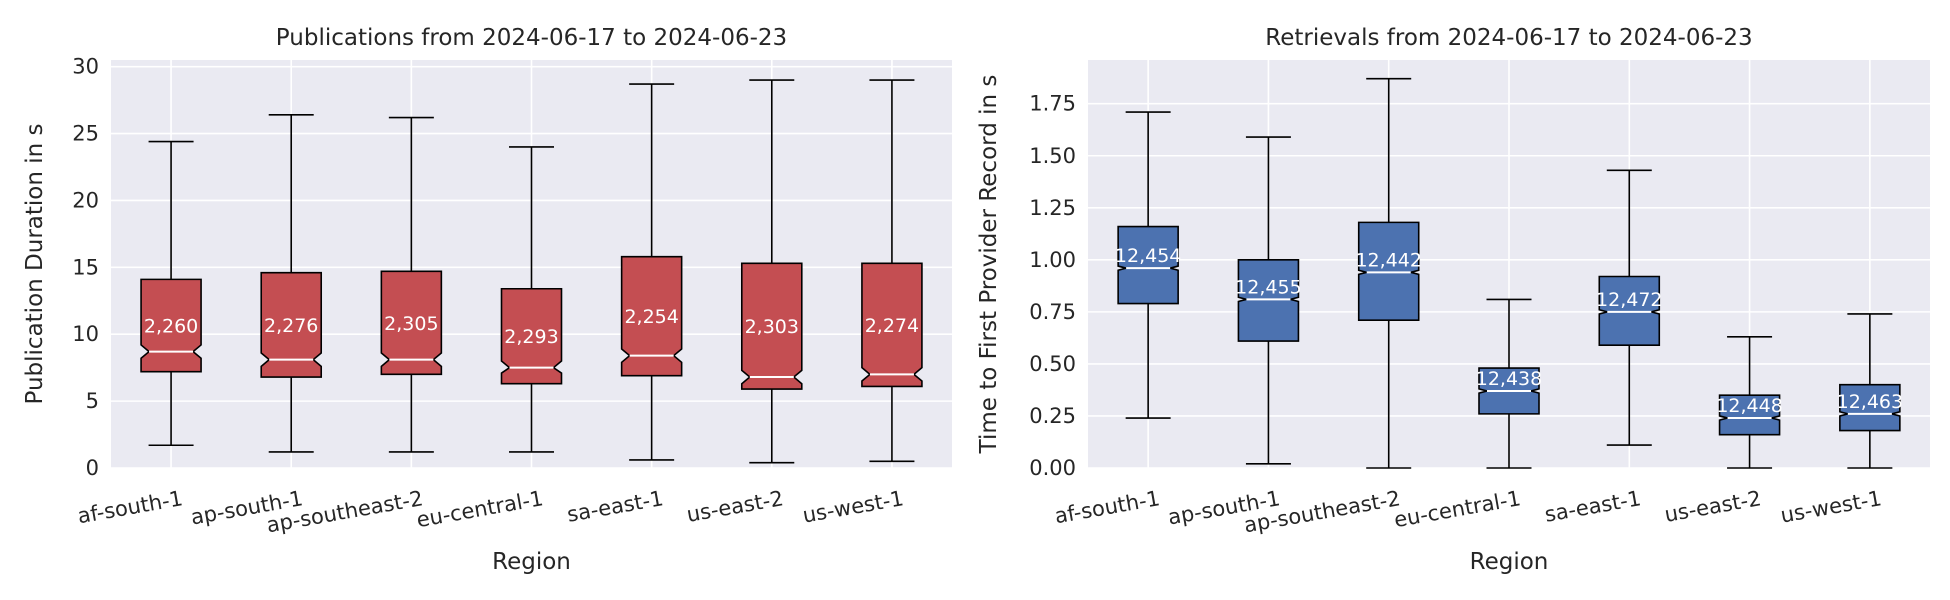 The height and width of the screenshot is (600, 1950). I want to click on count-label: 2,276, so click(291, 326).